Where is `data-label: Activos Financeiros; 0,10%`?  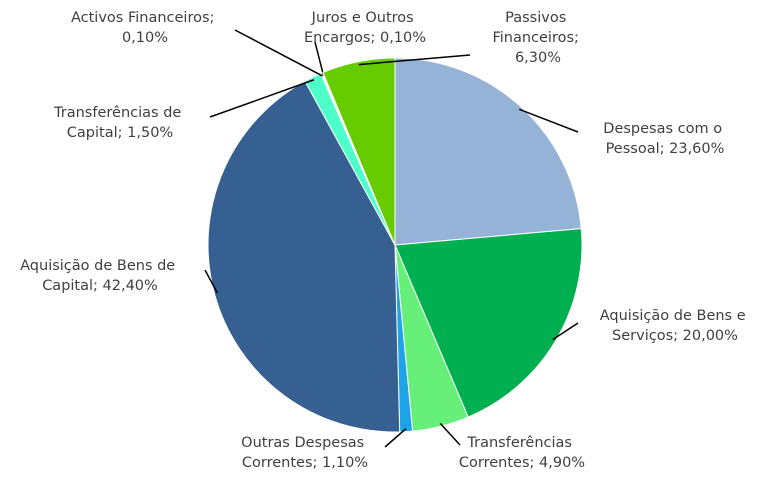 data-label: Activos Financeiros; 0,10% is located at coordinates (145, 28).